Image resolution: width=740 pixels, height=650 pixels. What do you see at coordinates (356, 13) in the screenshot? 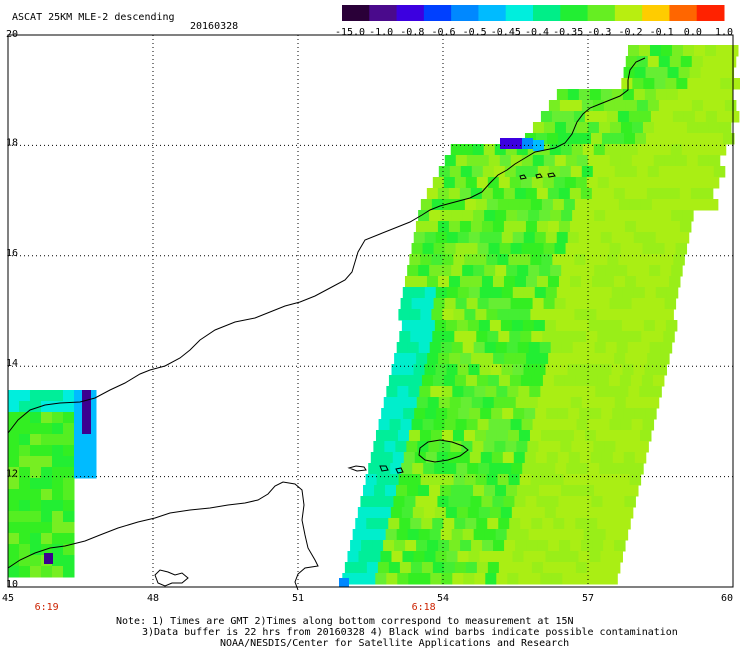
I see `colorbar-segment` at bounding box center [356, 13].